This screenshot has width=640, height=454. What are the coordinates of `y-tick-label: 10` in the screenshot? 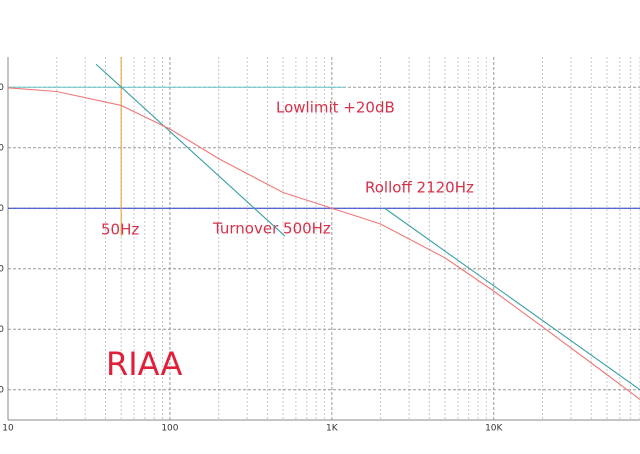 It's located at (2, 148).